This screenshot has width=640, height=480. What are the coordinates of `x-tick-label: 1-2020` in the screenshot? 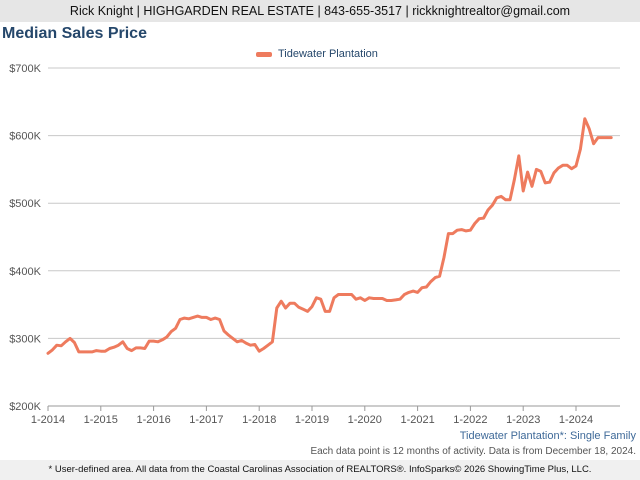 It's located at (365, 420).